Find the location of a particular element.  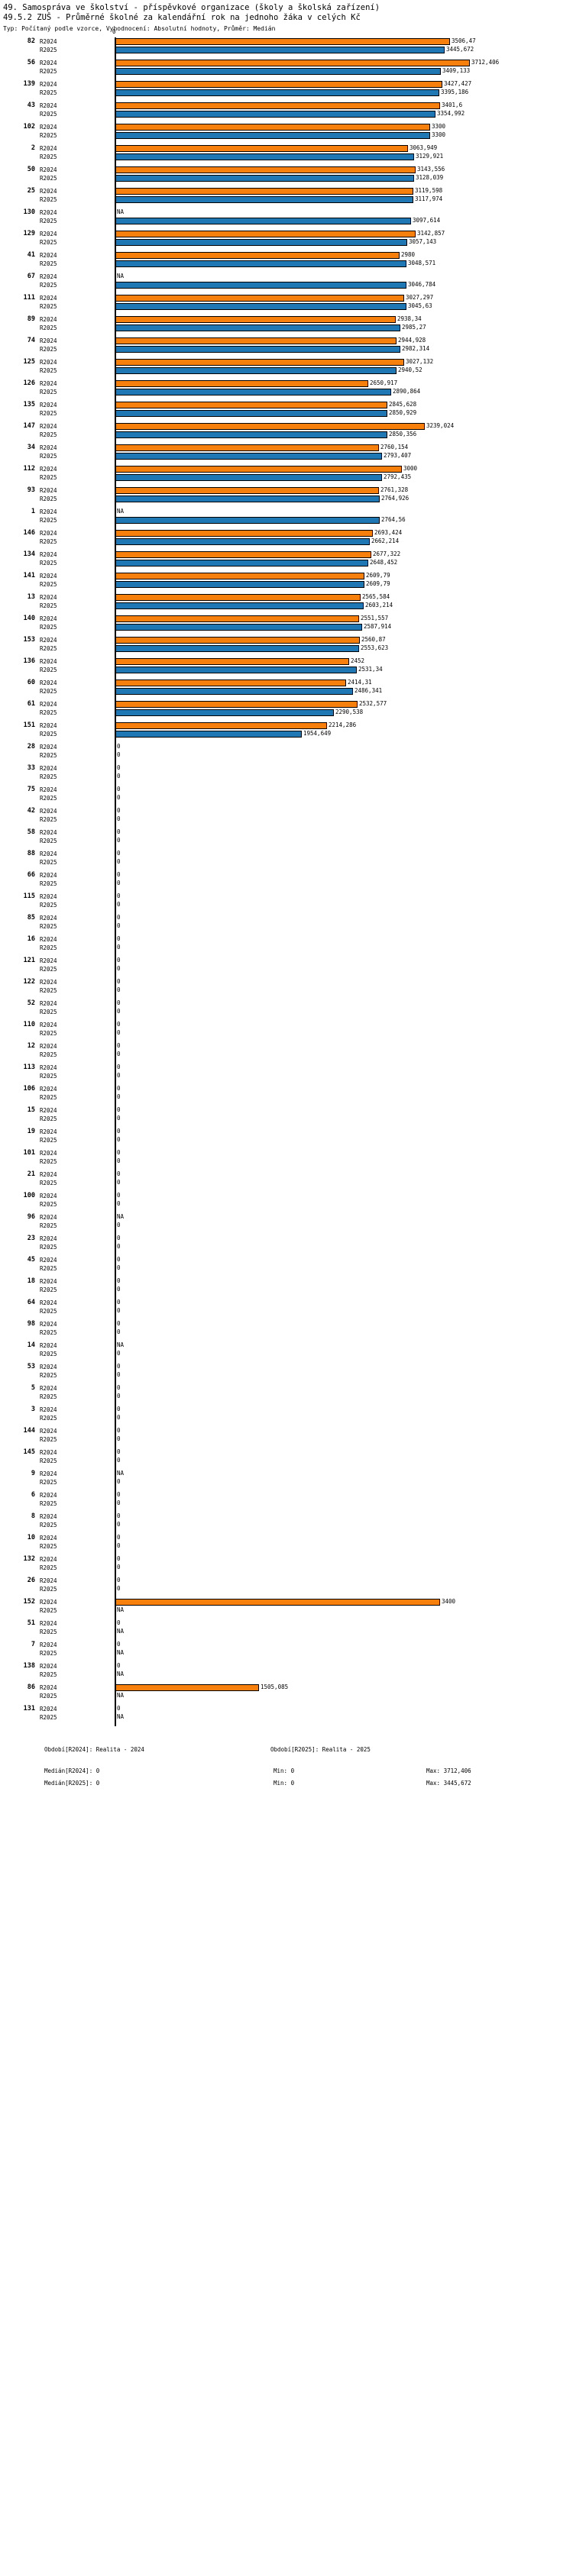

bar-row: R2024 3142,857 is located at coordinates (286, 234).